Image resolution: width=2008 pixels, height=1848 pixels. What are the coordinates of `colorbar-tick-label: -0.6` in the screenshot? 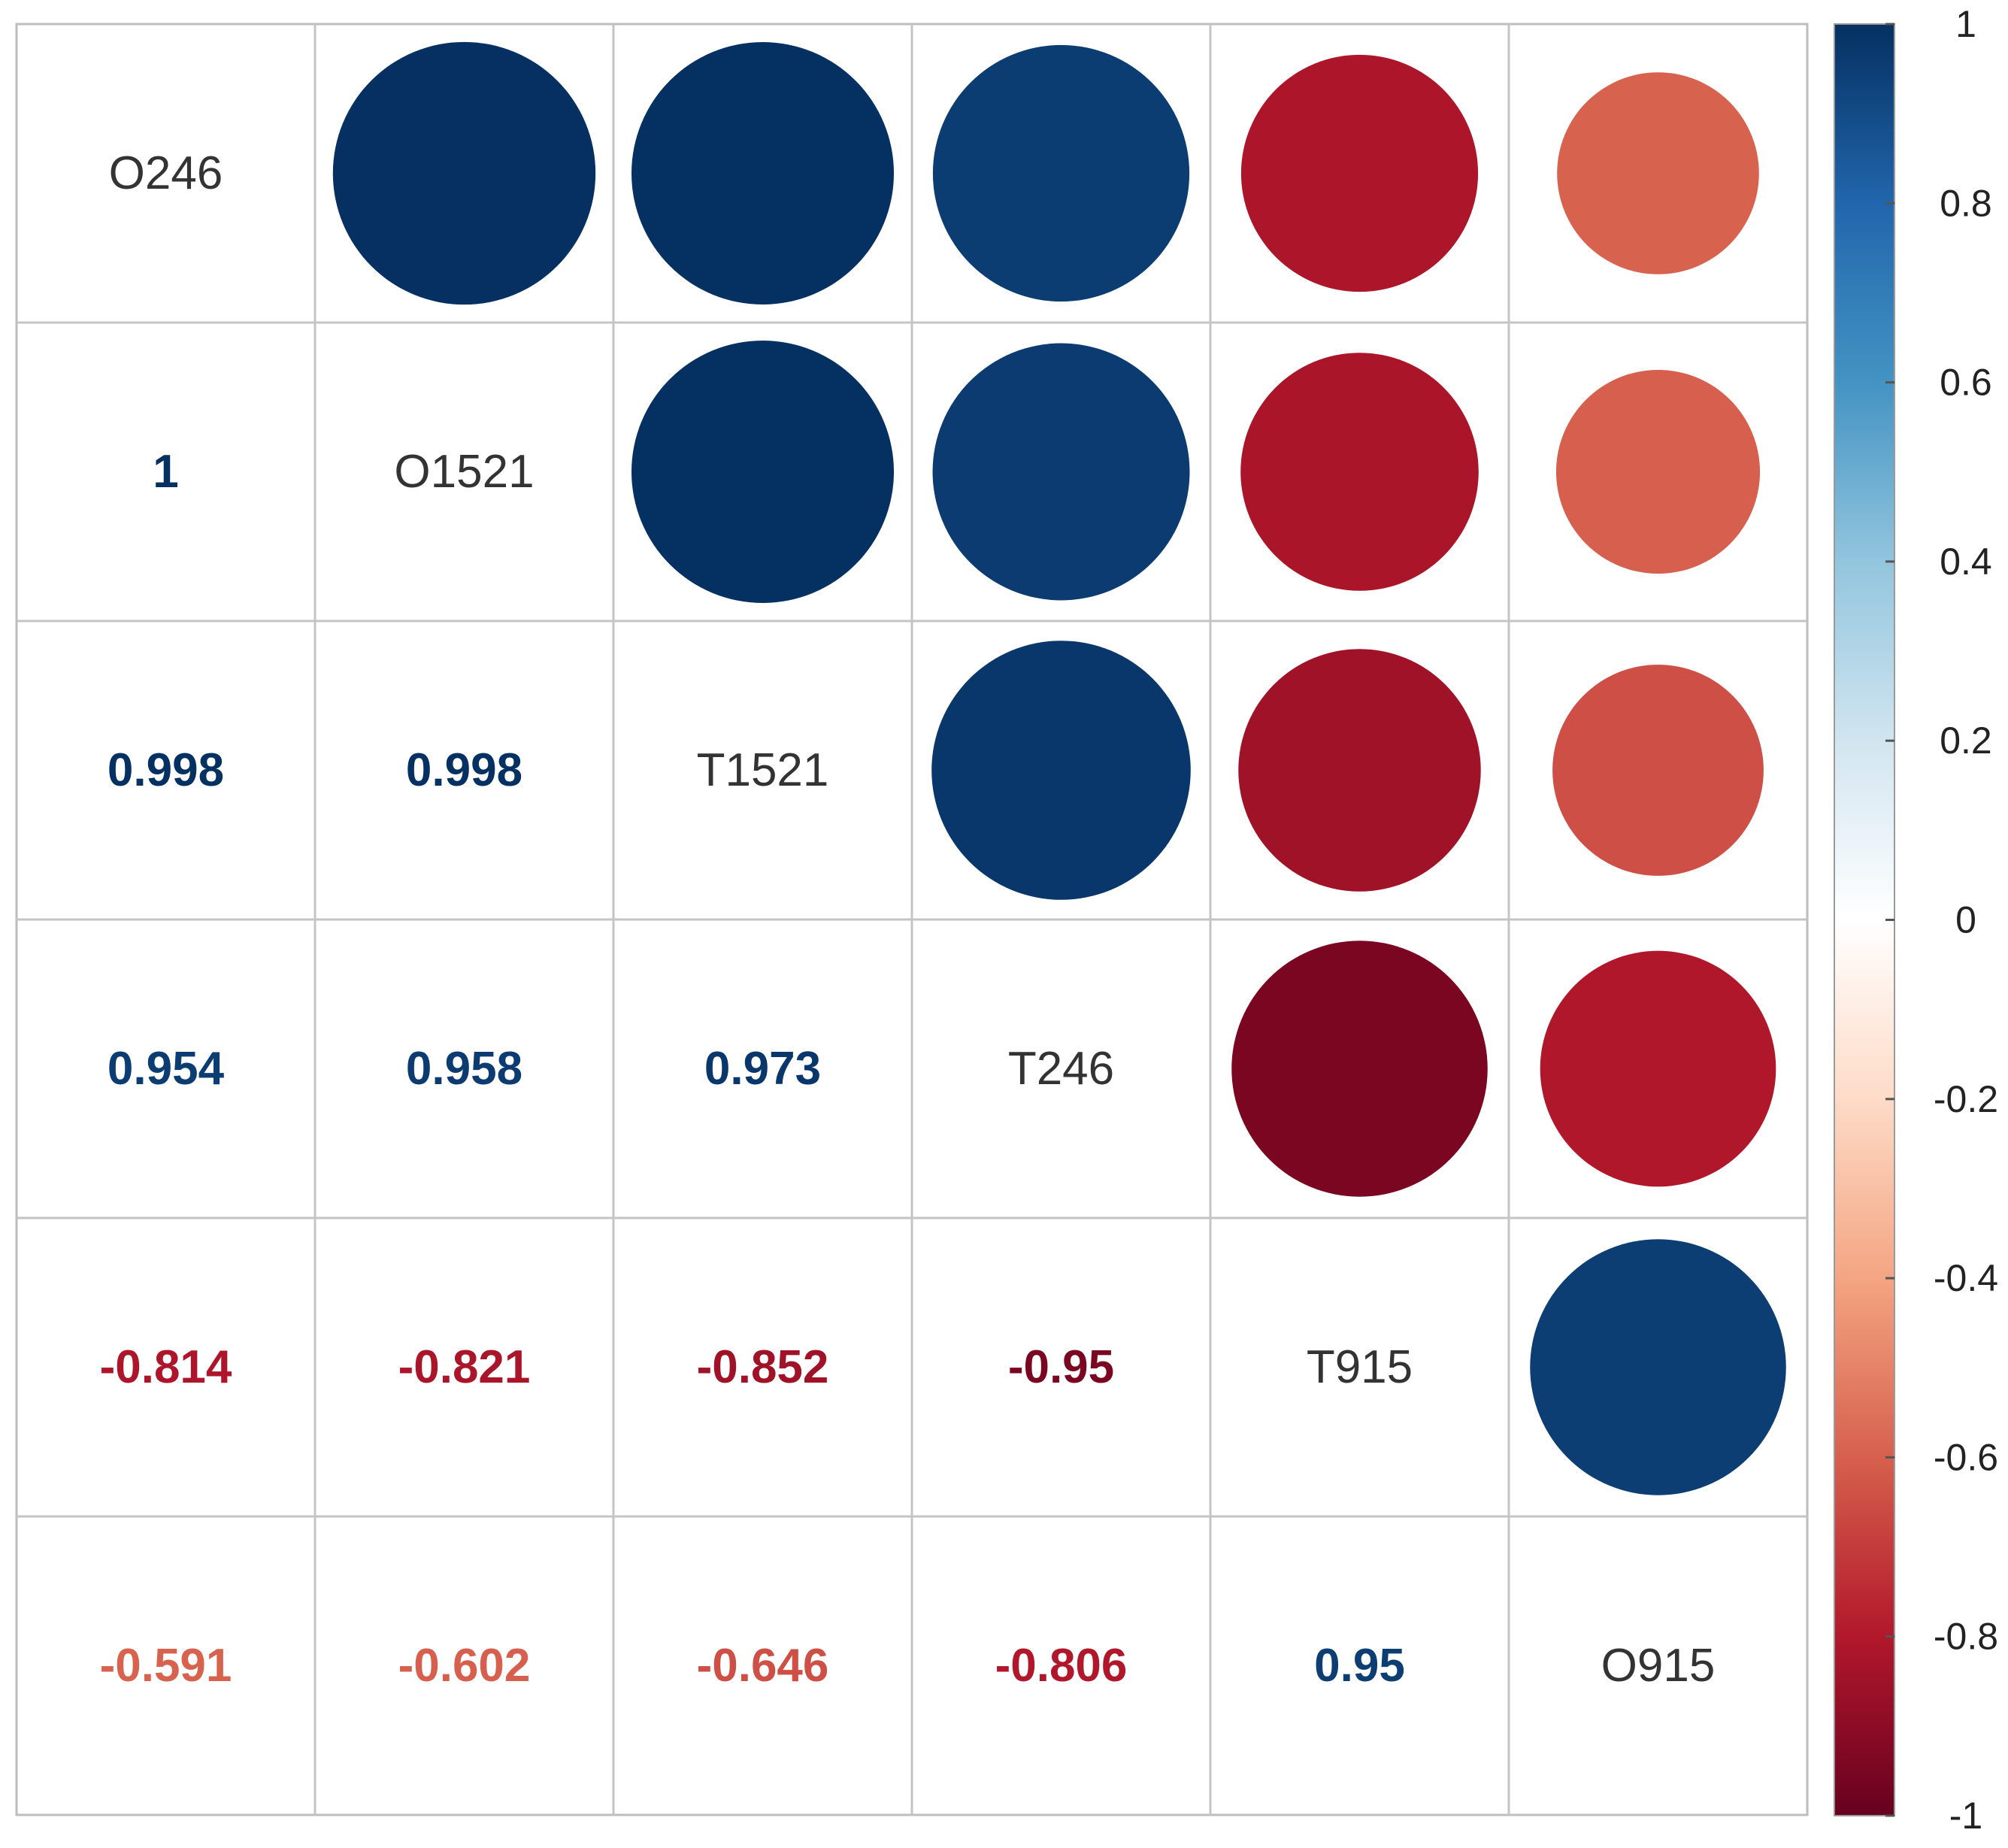 It's located at (1966, 1457).